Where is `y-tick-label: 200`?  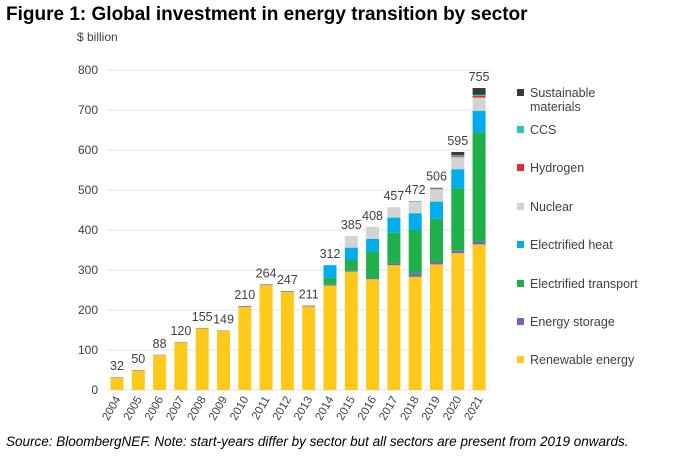 y-tick-label: 200 is located at coordinates (88, 310).